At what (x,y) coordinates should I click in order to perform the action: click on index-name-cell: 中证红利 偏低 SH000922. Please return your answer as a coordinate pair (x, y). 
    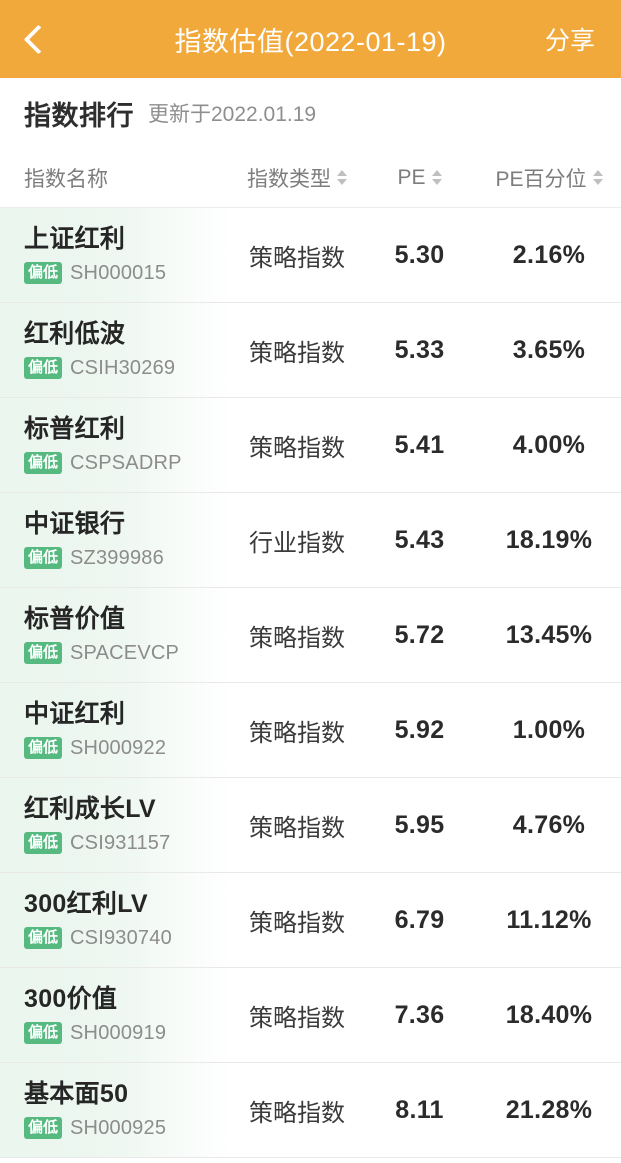
    Looking at the image, I should click on (116, 730).